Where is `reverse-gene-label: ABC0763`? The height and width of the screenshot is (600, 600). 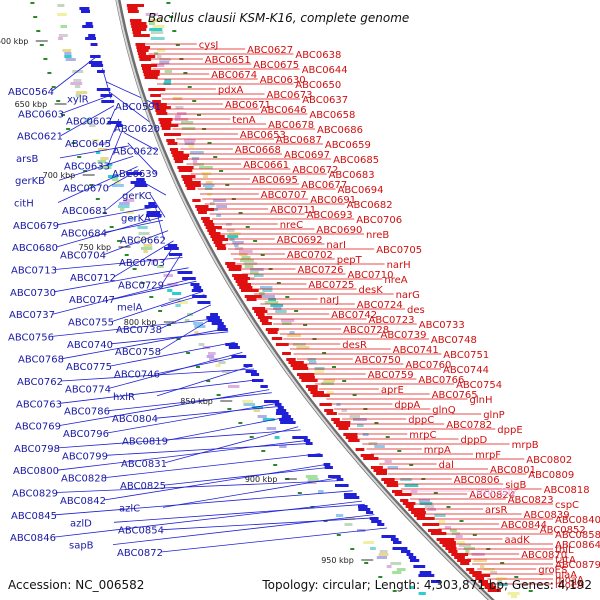 reverse-gene-label: ABC0763 is located at coordinates (39, 404).